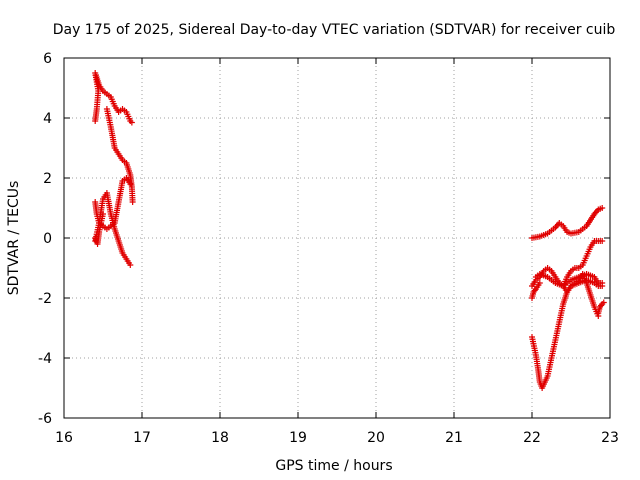 The width and height of the screenshot is (640, 480). I want to click on x-tick-label: 20, so click(376, 438).